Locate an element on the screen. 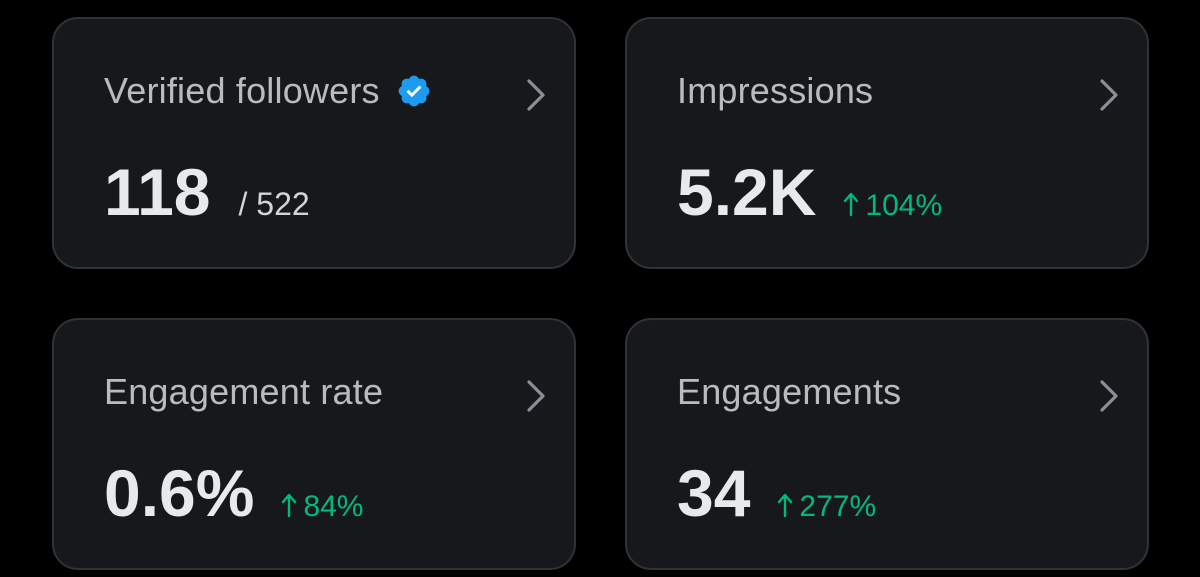  card-header: Verified followers is located at coordinates (268, 91).